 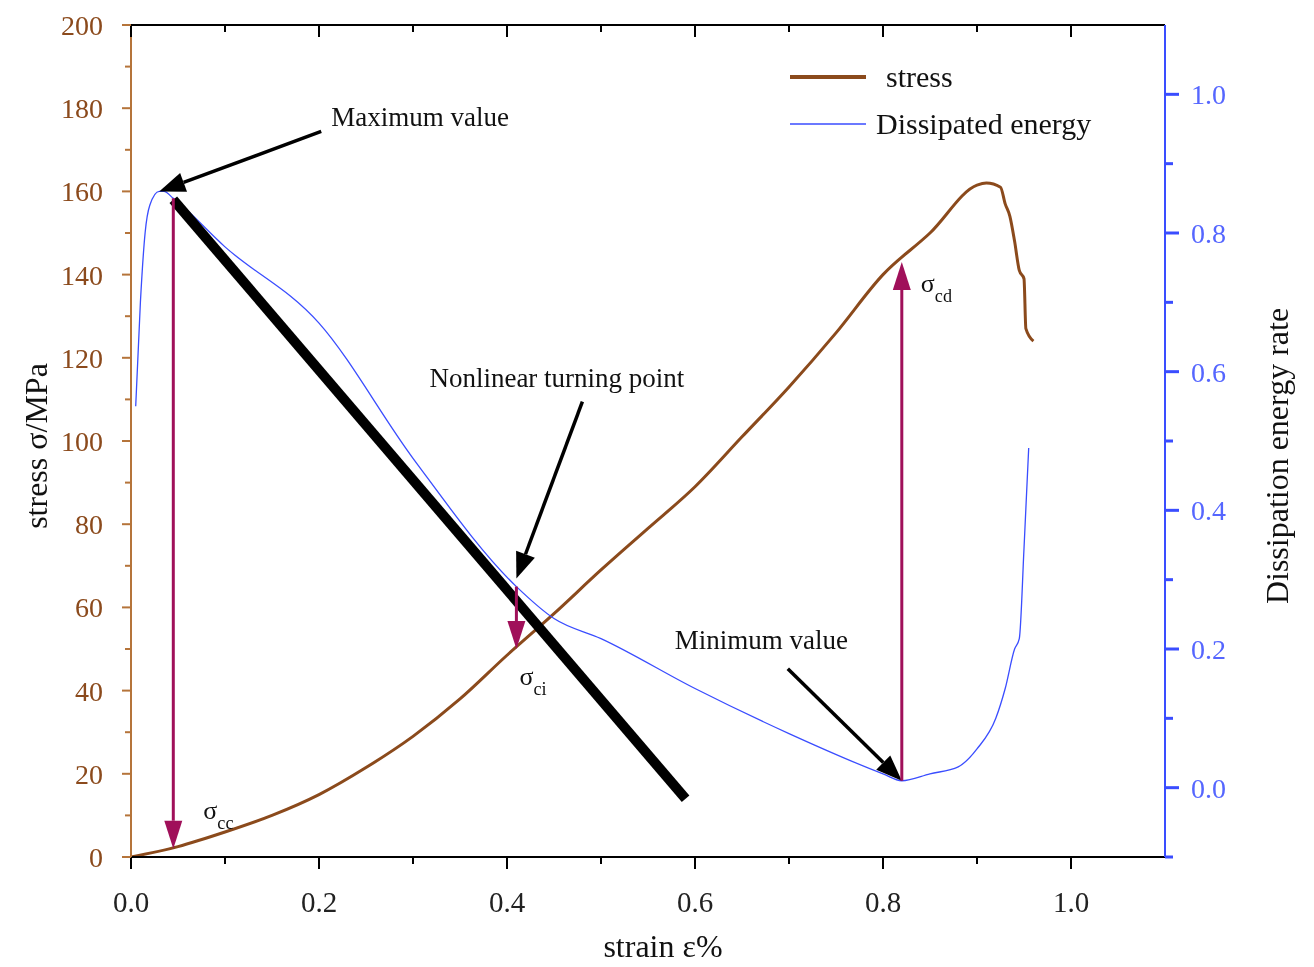 I want to click on annotation: Maximum value, so click(x=420, y=117).